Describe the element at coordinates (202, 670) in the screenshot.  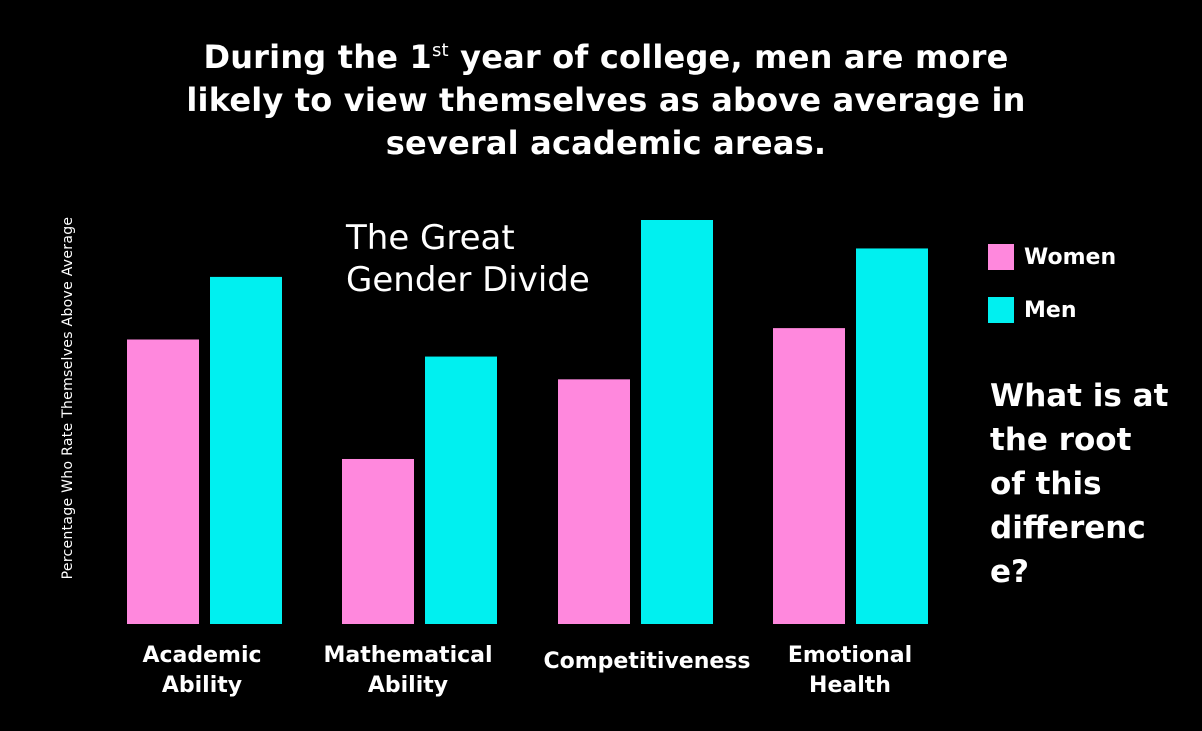
I see `x-tick-label-academic-ability: Academic Ability` at that location.